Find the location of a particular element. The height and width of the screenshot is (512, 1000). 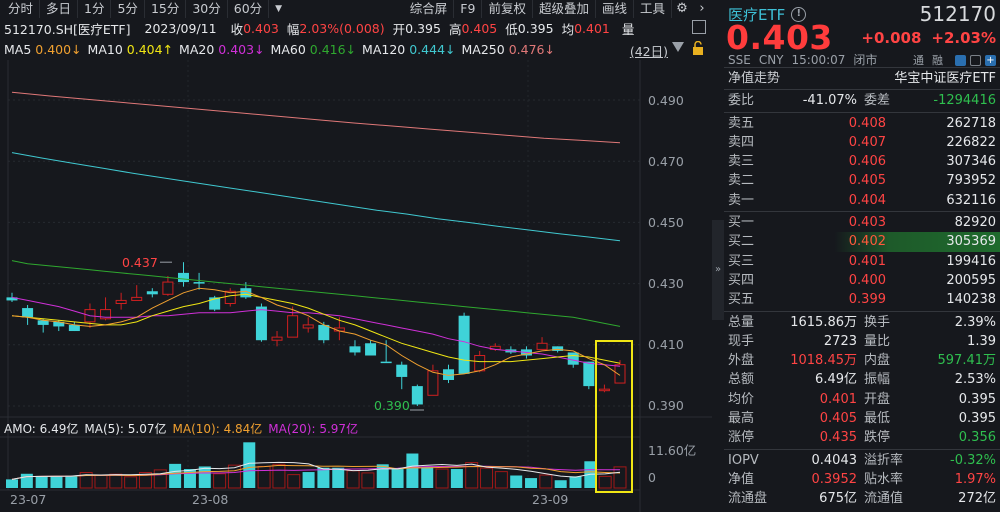

ma120-value: 0.444↓ is located at coordinates (432, 49).